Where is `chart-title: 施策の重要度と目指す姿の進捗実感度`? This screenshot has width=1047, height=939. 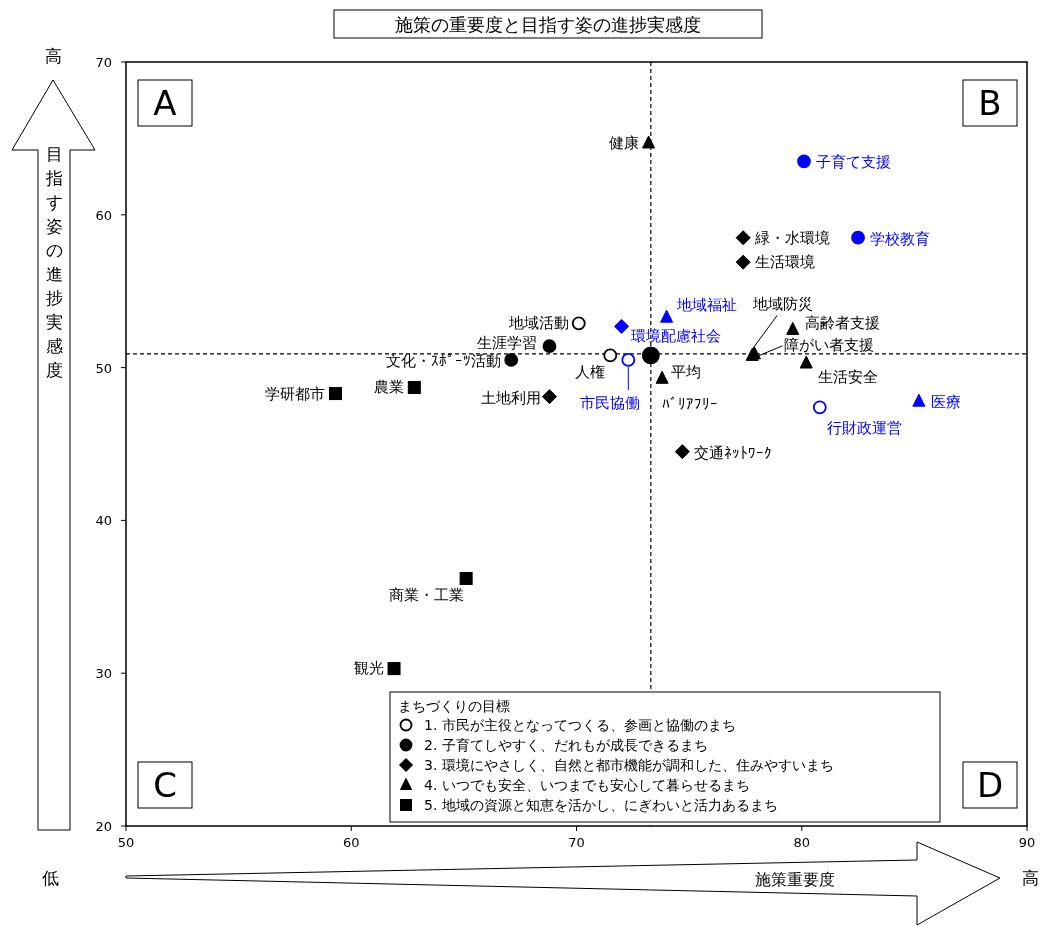 chart-title: 施策の重要度と目指す姿の進捗実感度 is located at coordinates (548, 24).